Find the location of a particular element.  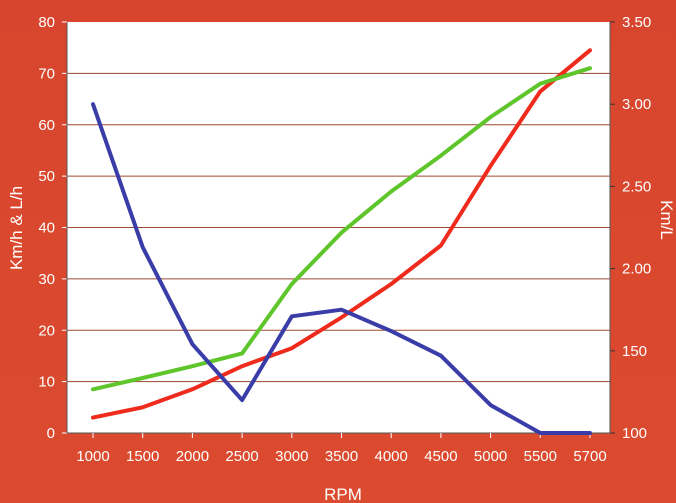

y-left-tick-label: 30 is located at coordinates (46, 279).